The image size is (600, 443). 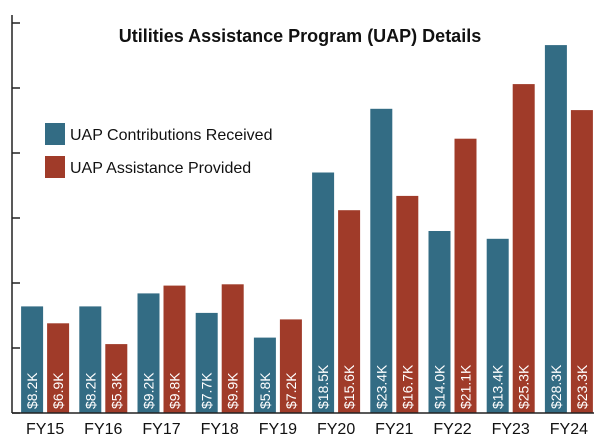 What do you see at coordinates (582, 386) in the screenshot?
I see `bar-label-assistance-fy24: $23.3K` at bounding box center [582, 386].